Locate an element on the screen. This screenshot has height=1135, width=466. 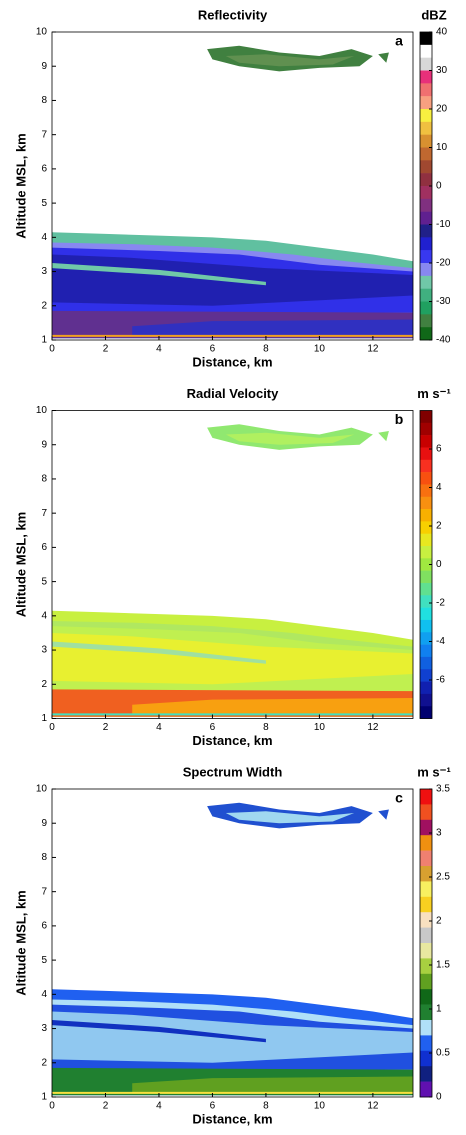
y-tick-label: 1 is located at coordinates (44, 340).